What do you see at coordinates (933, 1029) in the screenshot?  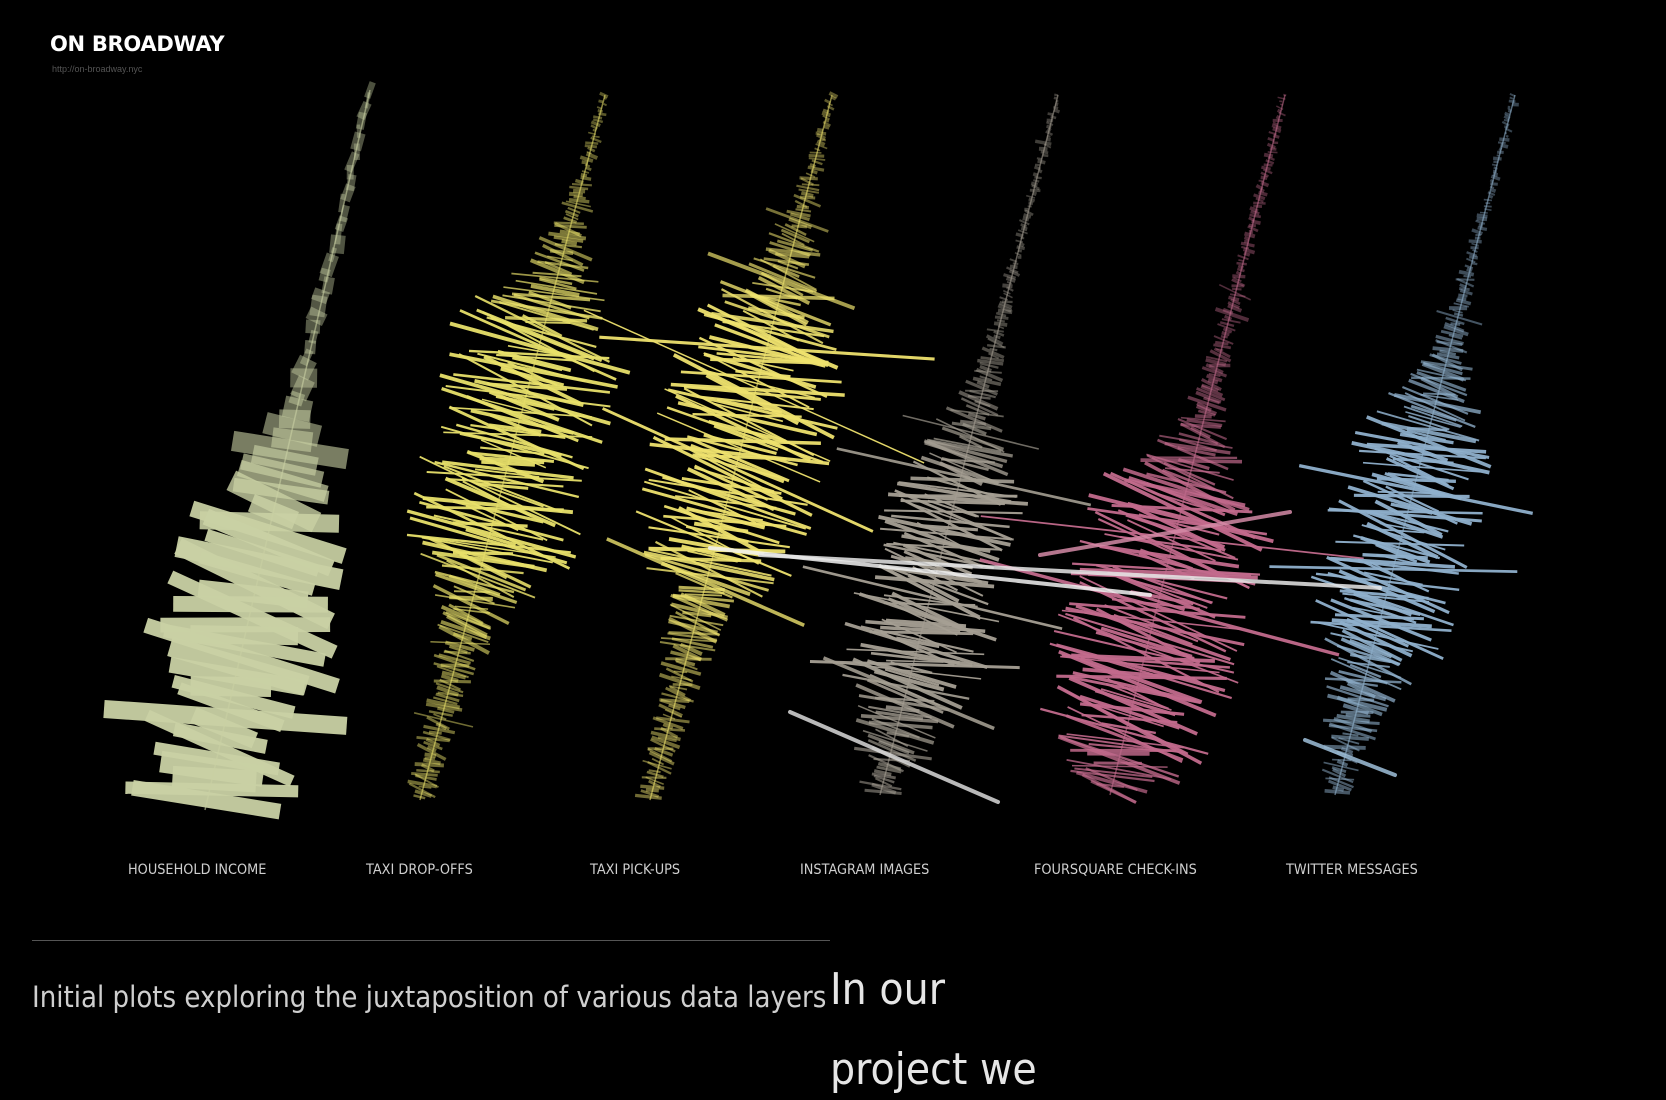 I see `body-text: In our project we` at bounding box center [933, 1029].